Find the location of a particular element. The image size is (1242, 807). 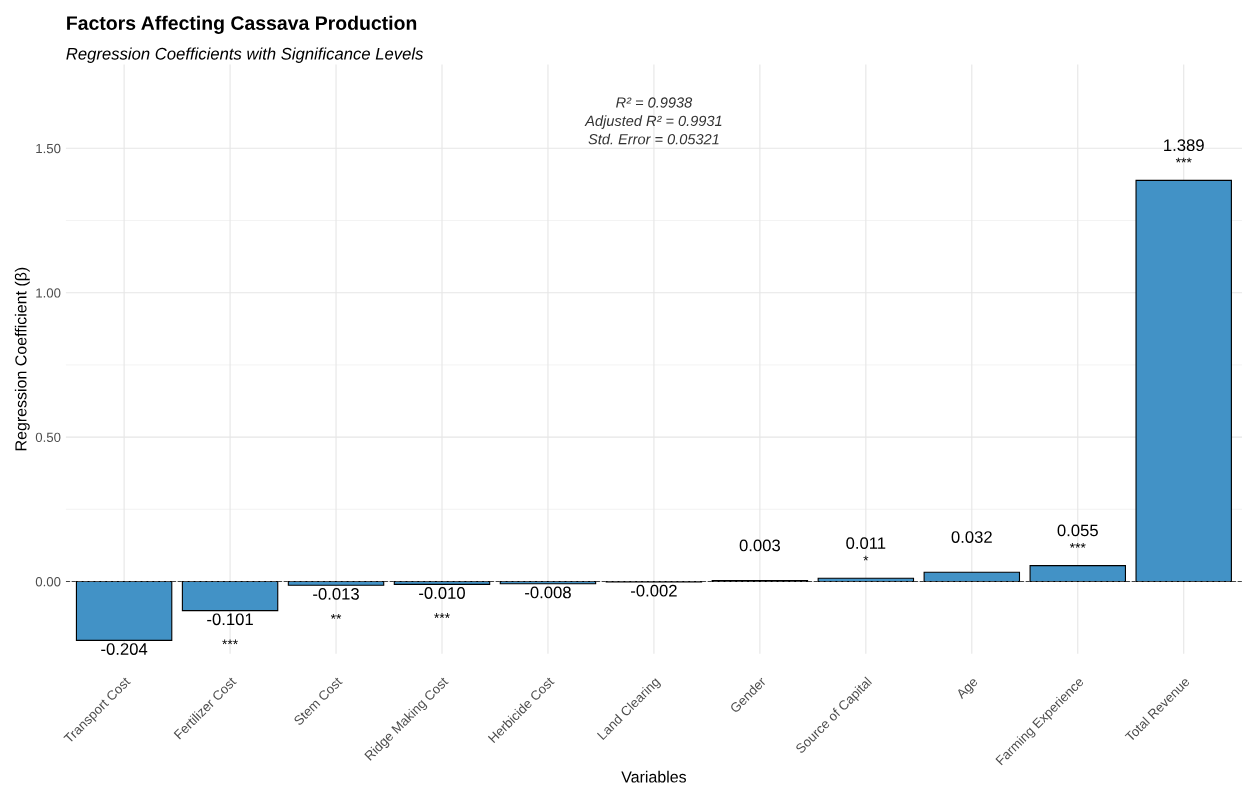

y-tick-label: 1.50 is located at coordinates (48, 148).